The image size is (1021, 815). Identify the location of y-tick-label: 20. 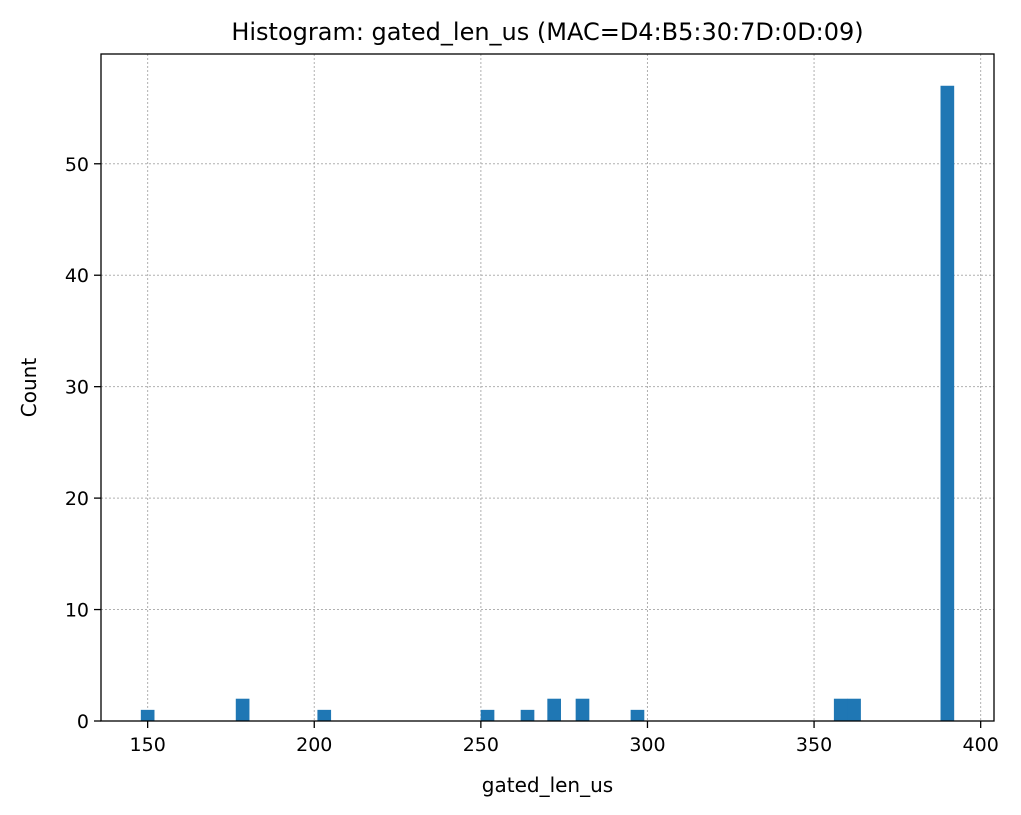
(77, 499).